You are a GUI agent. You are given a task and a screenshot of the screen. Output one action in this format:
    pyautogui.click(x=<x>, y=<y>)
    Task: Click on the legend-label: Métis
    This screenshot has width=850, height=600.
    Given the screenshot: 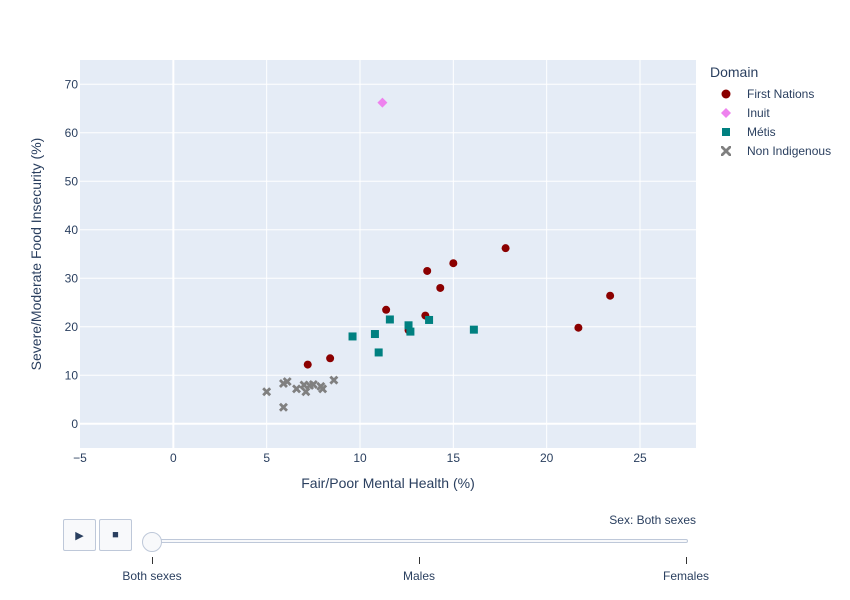 What is the action you would take?
    pyautogui.click(x=761, y=131)
    